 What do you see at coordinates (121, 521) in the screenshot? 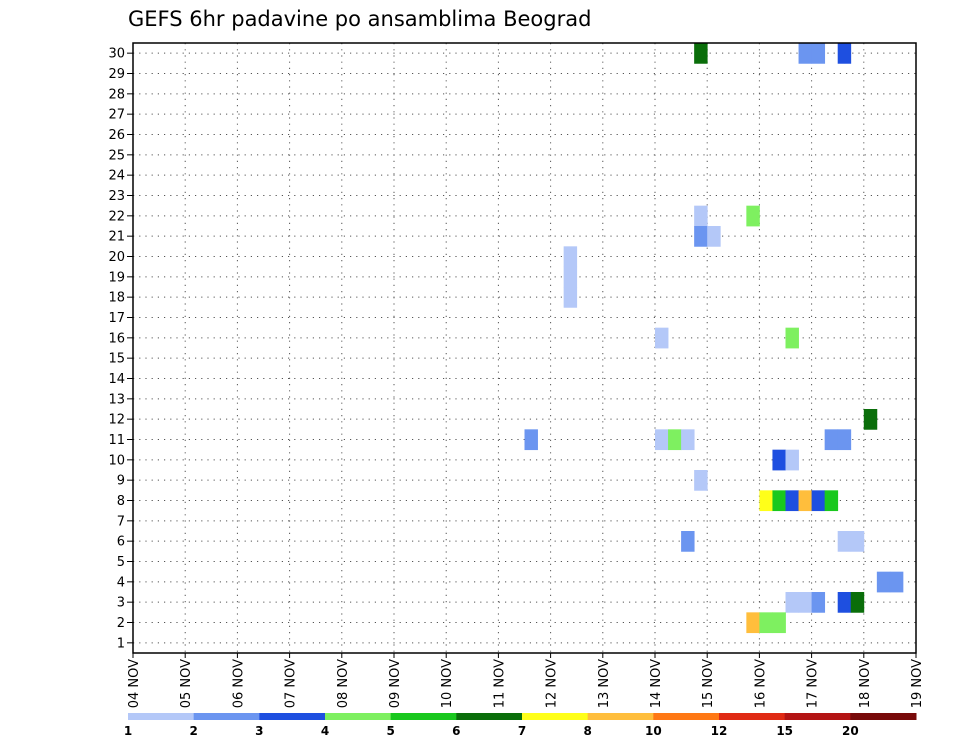
I see `y-tick-label: 7` at bounding box center [121, 521].